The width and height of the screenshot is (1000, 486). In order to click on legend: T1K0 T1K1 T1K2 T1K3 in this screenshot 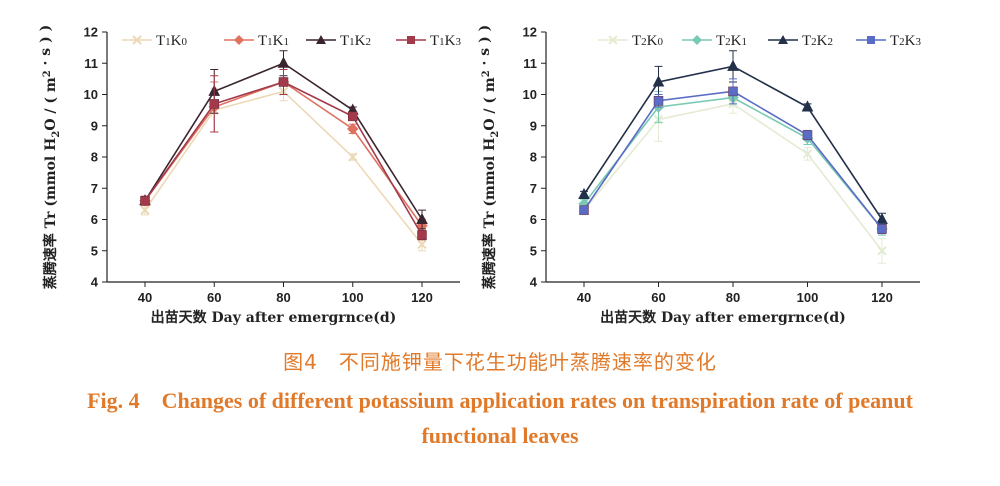, I will do `click(292, 41)`.